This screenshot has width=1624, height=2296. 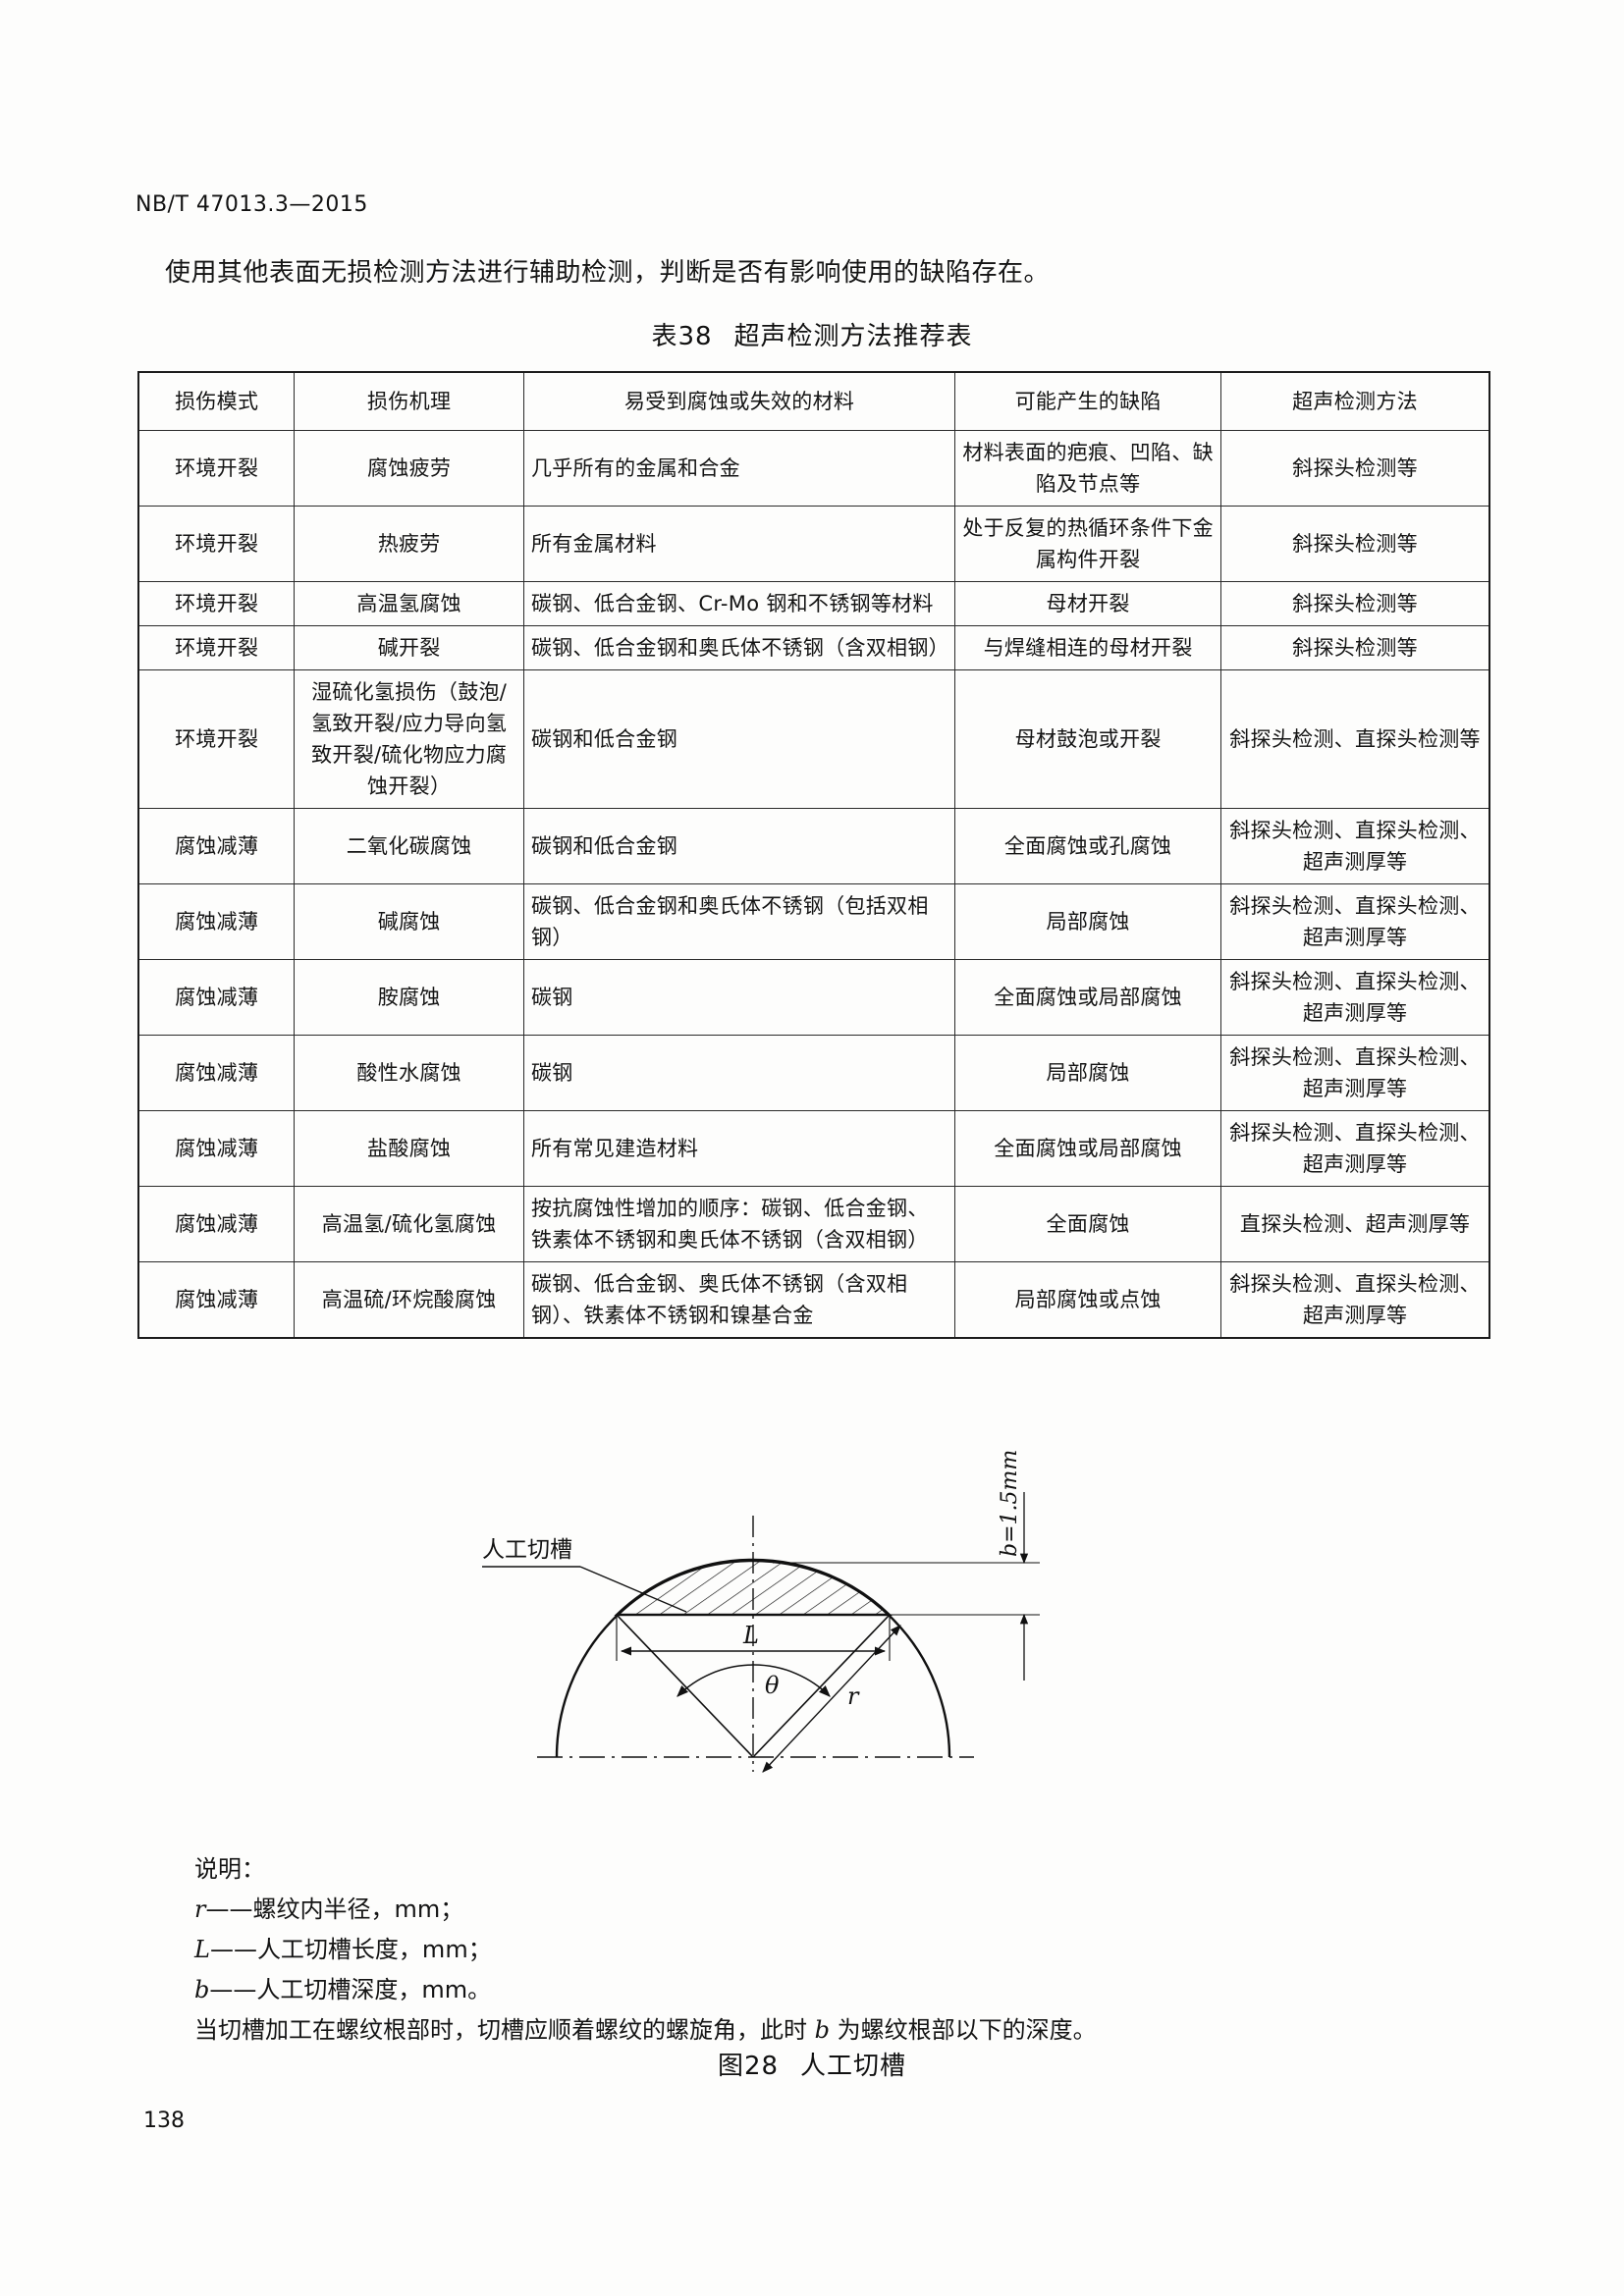 What do you see at coordinates (504, 2030) in the screenshot?
I see `legend-note-part1: 当切槽加工在螺纹根部时，切槽应顺着螺纹的螺旋角，此时` at bounding box center [504, 2030].